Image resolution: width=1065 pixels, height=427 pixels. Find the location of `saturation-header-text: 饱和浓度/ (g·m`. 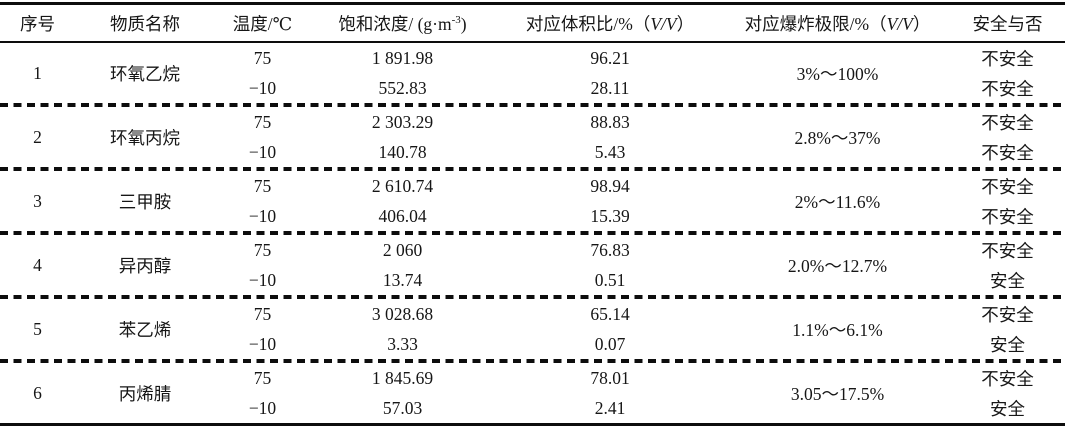

saturation-header-text: 饱和浓度/ (g·m is located at coordinates (395, 23).